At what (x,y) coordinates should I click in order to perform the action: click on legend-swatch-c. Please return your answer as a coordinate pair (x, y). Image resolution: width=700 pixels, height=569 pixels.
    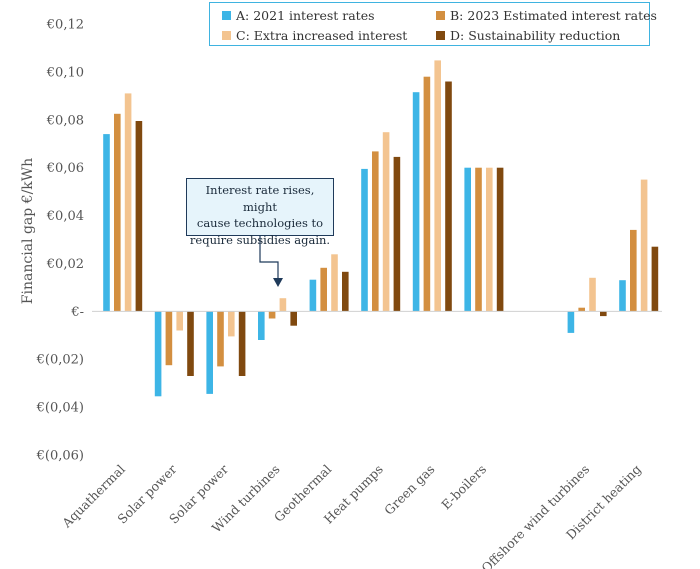
    Looking at the image, I should click on (226, 35).